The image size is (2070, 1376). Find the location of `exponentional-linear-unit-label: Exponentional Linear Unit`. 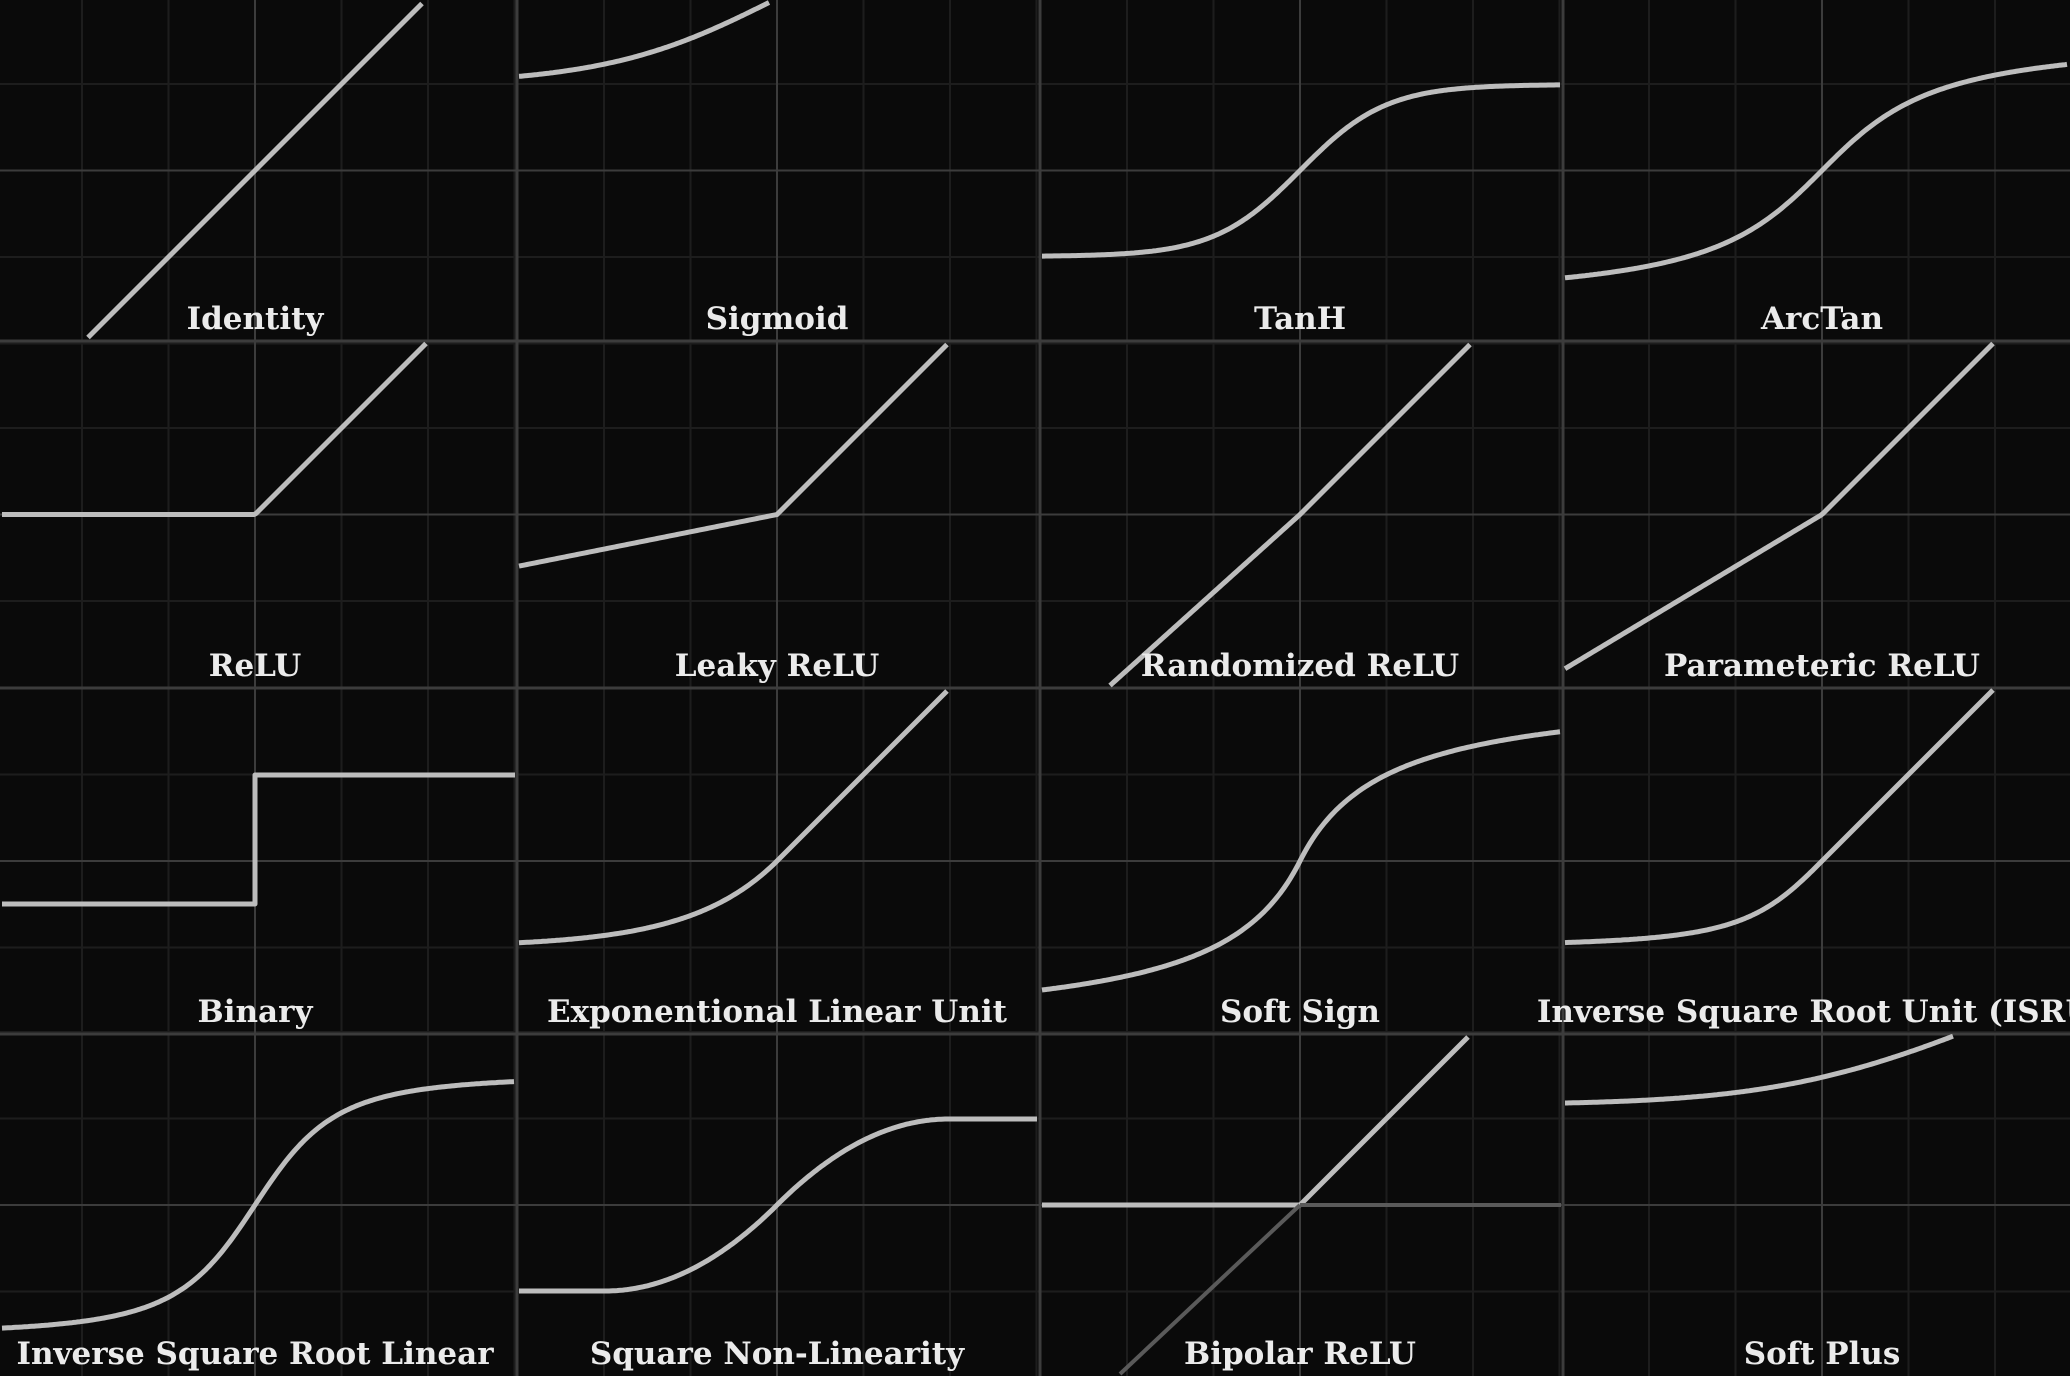

exponentional-linear-unit-label: Exponentional Linear Unit is located at coordinates (777, 1012).